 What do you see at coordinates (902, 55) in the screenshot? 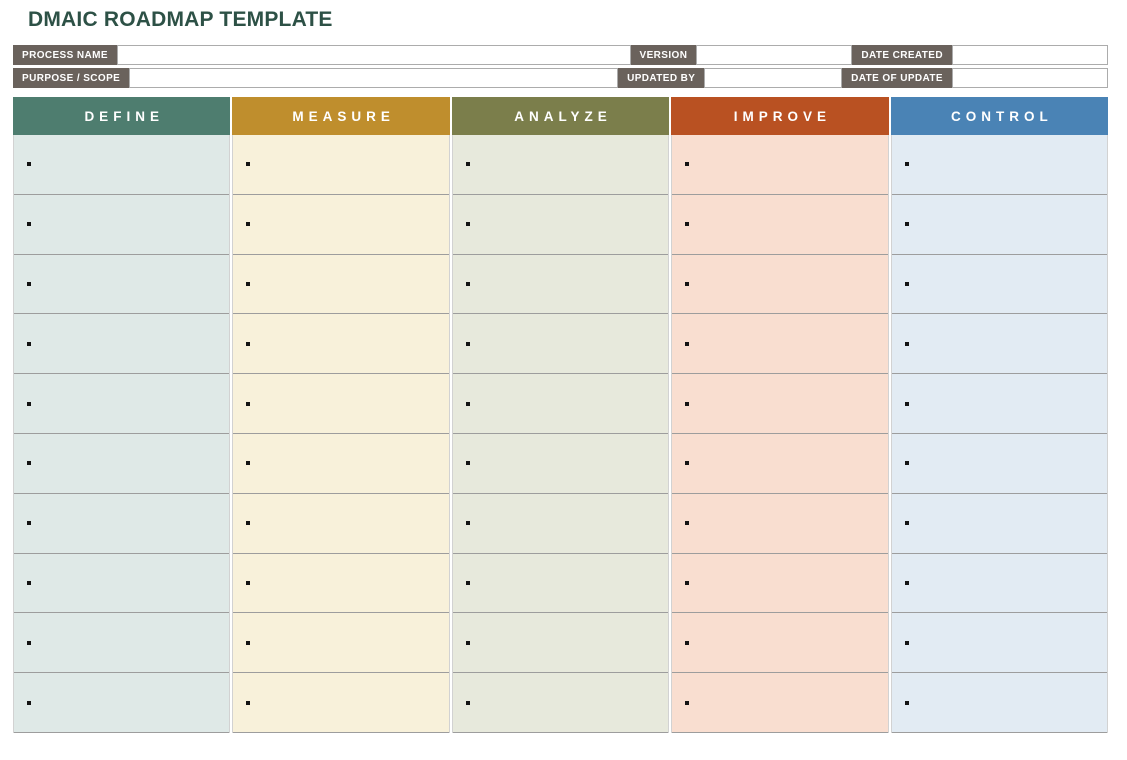
I see `date-created-label: DATE CREATED` at bounding box center [902, 55].